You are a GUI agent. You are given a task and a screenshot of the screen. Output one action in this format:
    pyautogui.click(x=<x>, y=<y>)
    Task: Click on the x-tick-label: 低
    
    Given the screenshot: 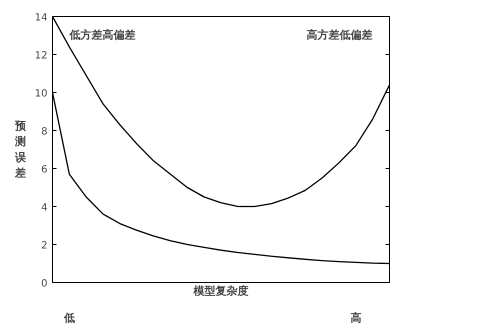 What is the action you would take?
    pyautogui.click(x=68, y=318)
    